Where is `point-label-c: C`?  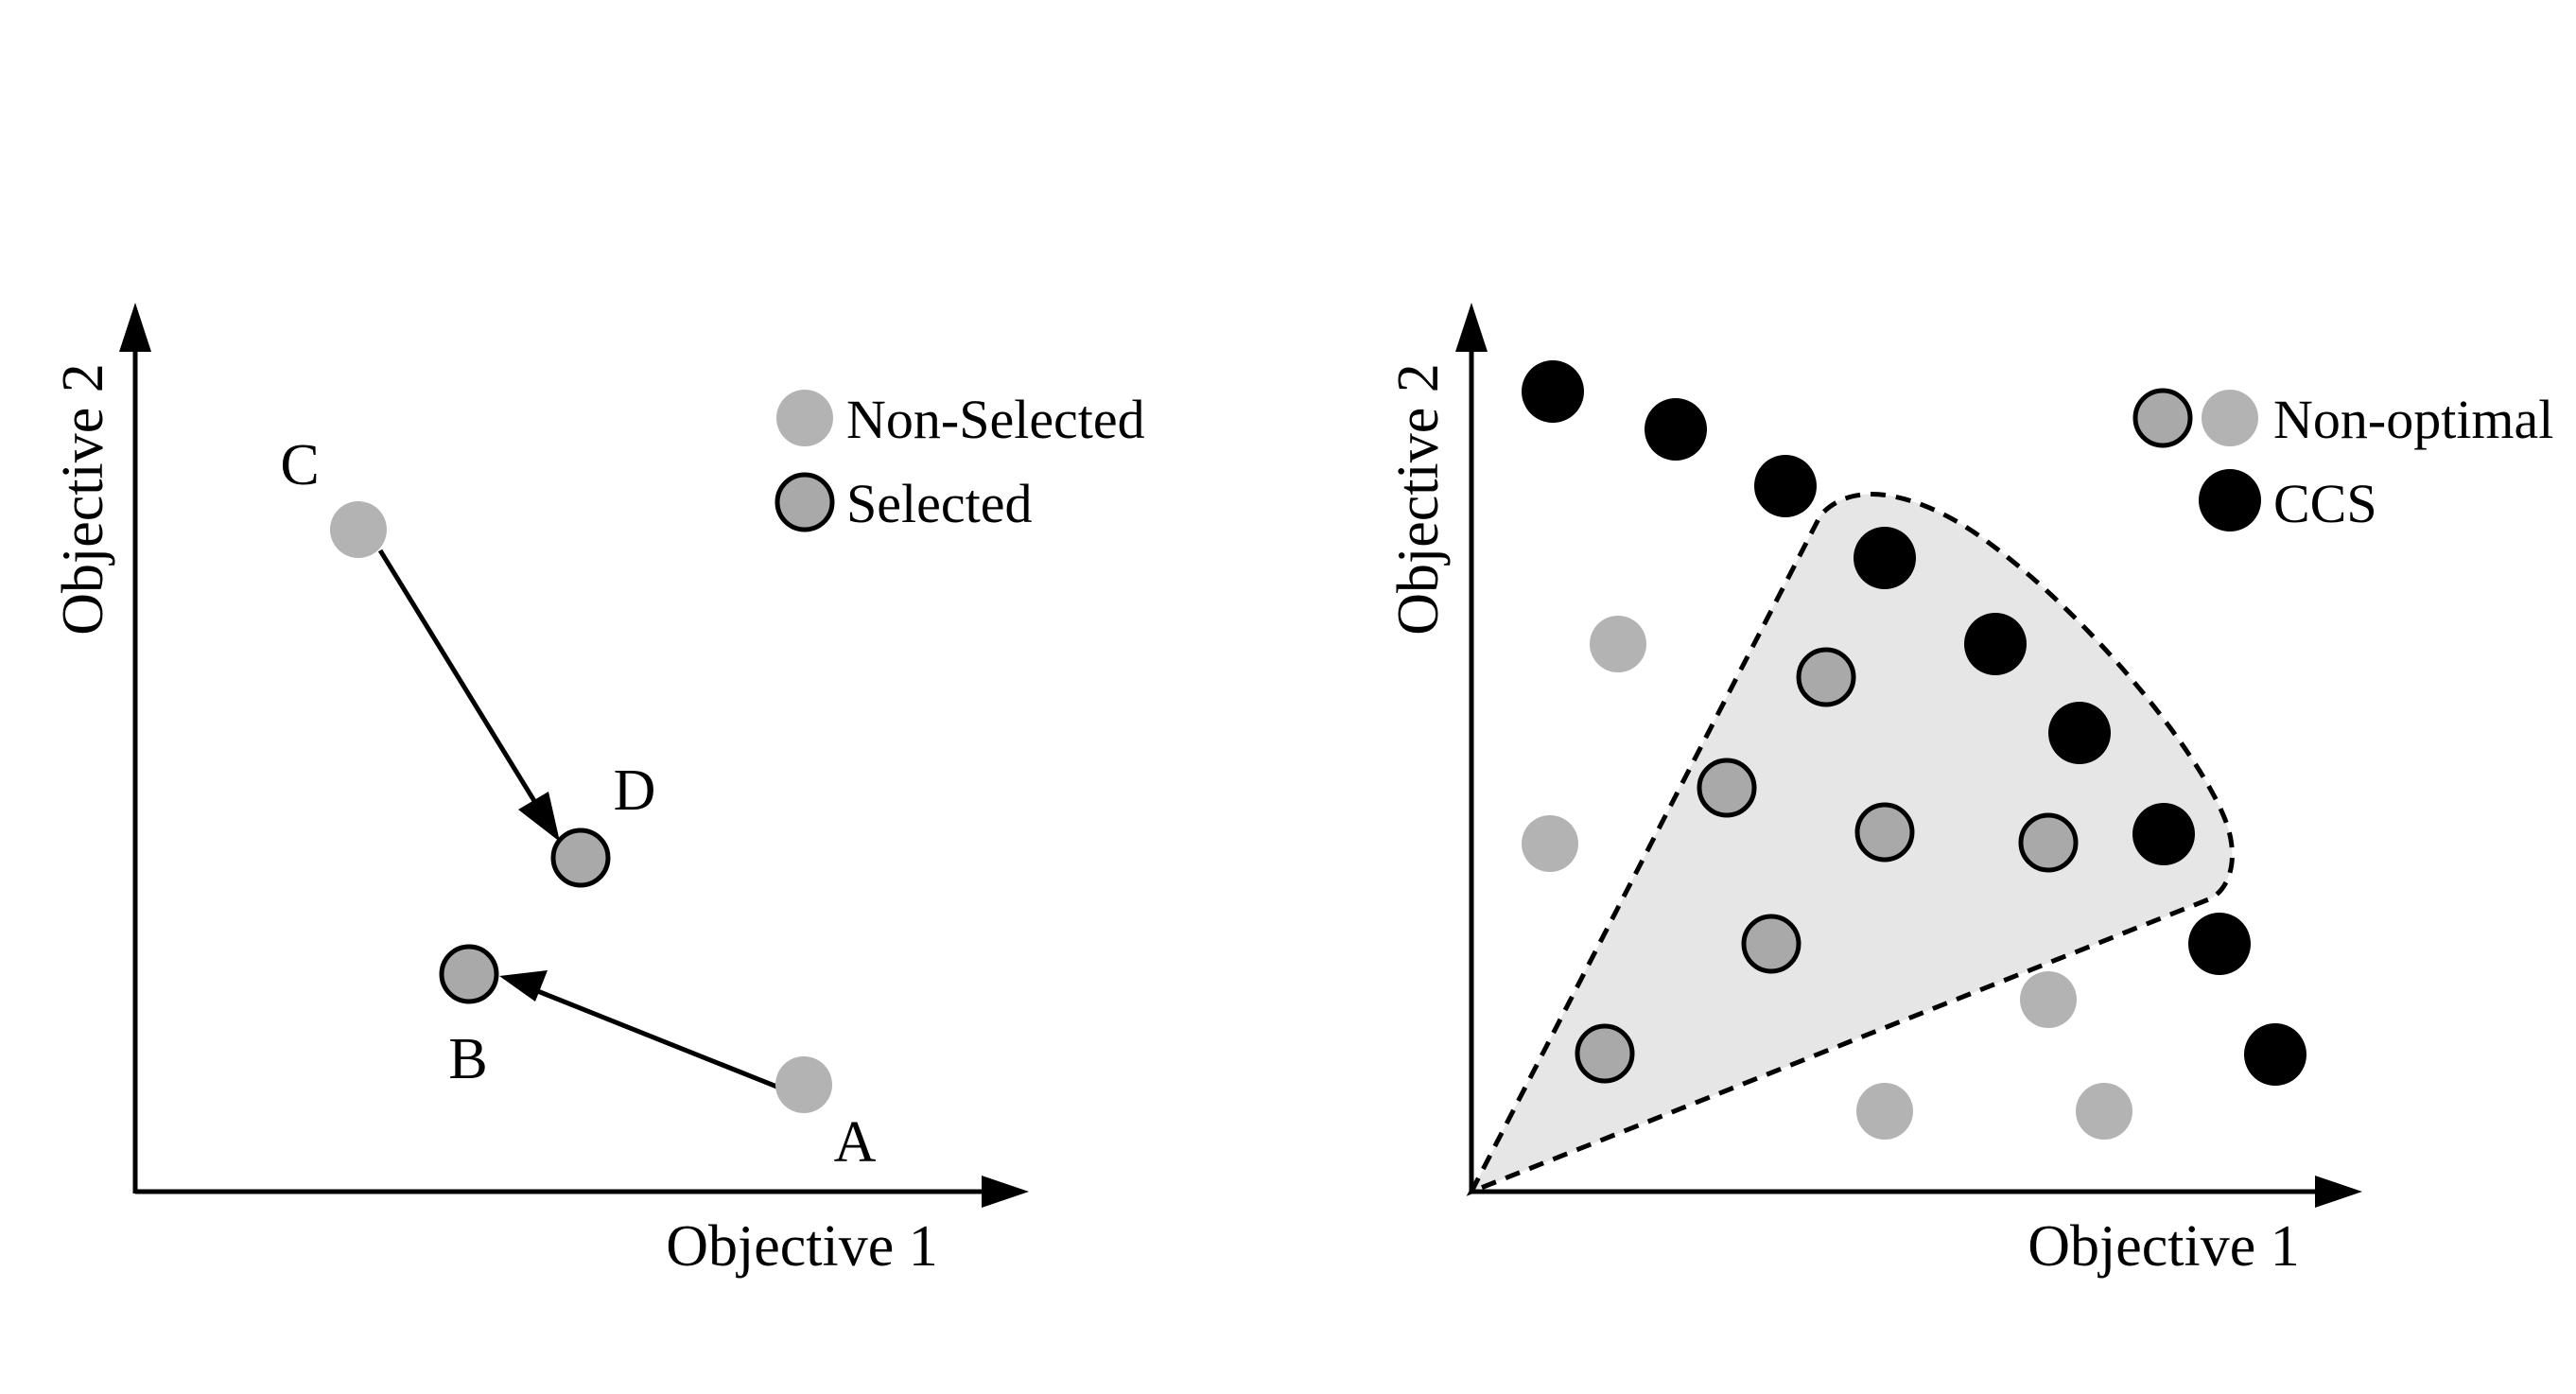 point-label-c: C is located at coordinates (299, 465).